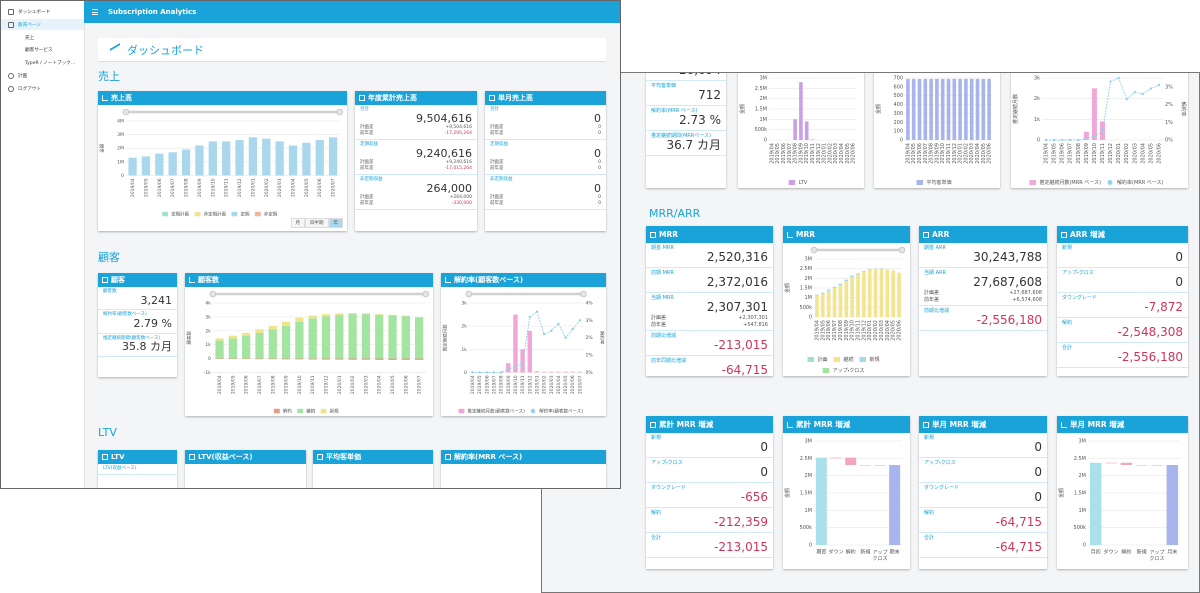  Describe the element at coordinates (245, 457) in the screenshot. I see `card-header: LTV(収益ベース)` at that location.